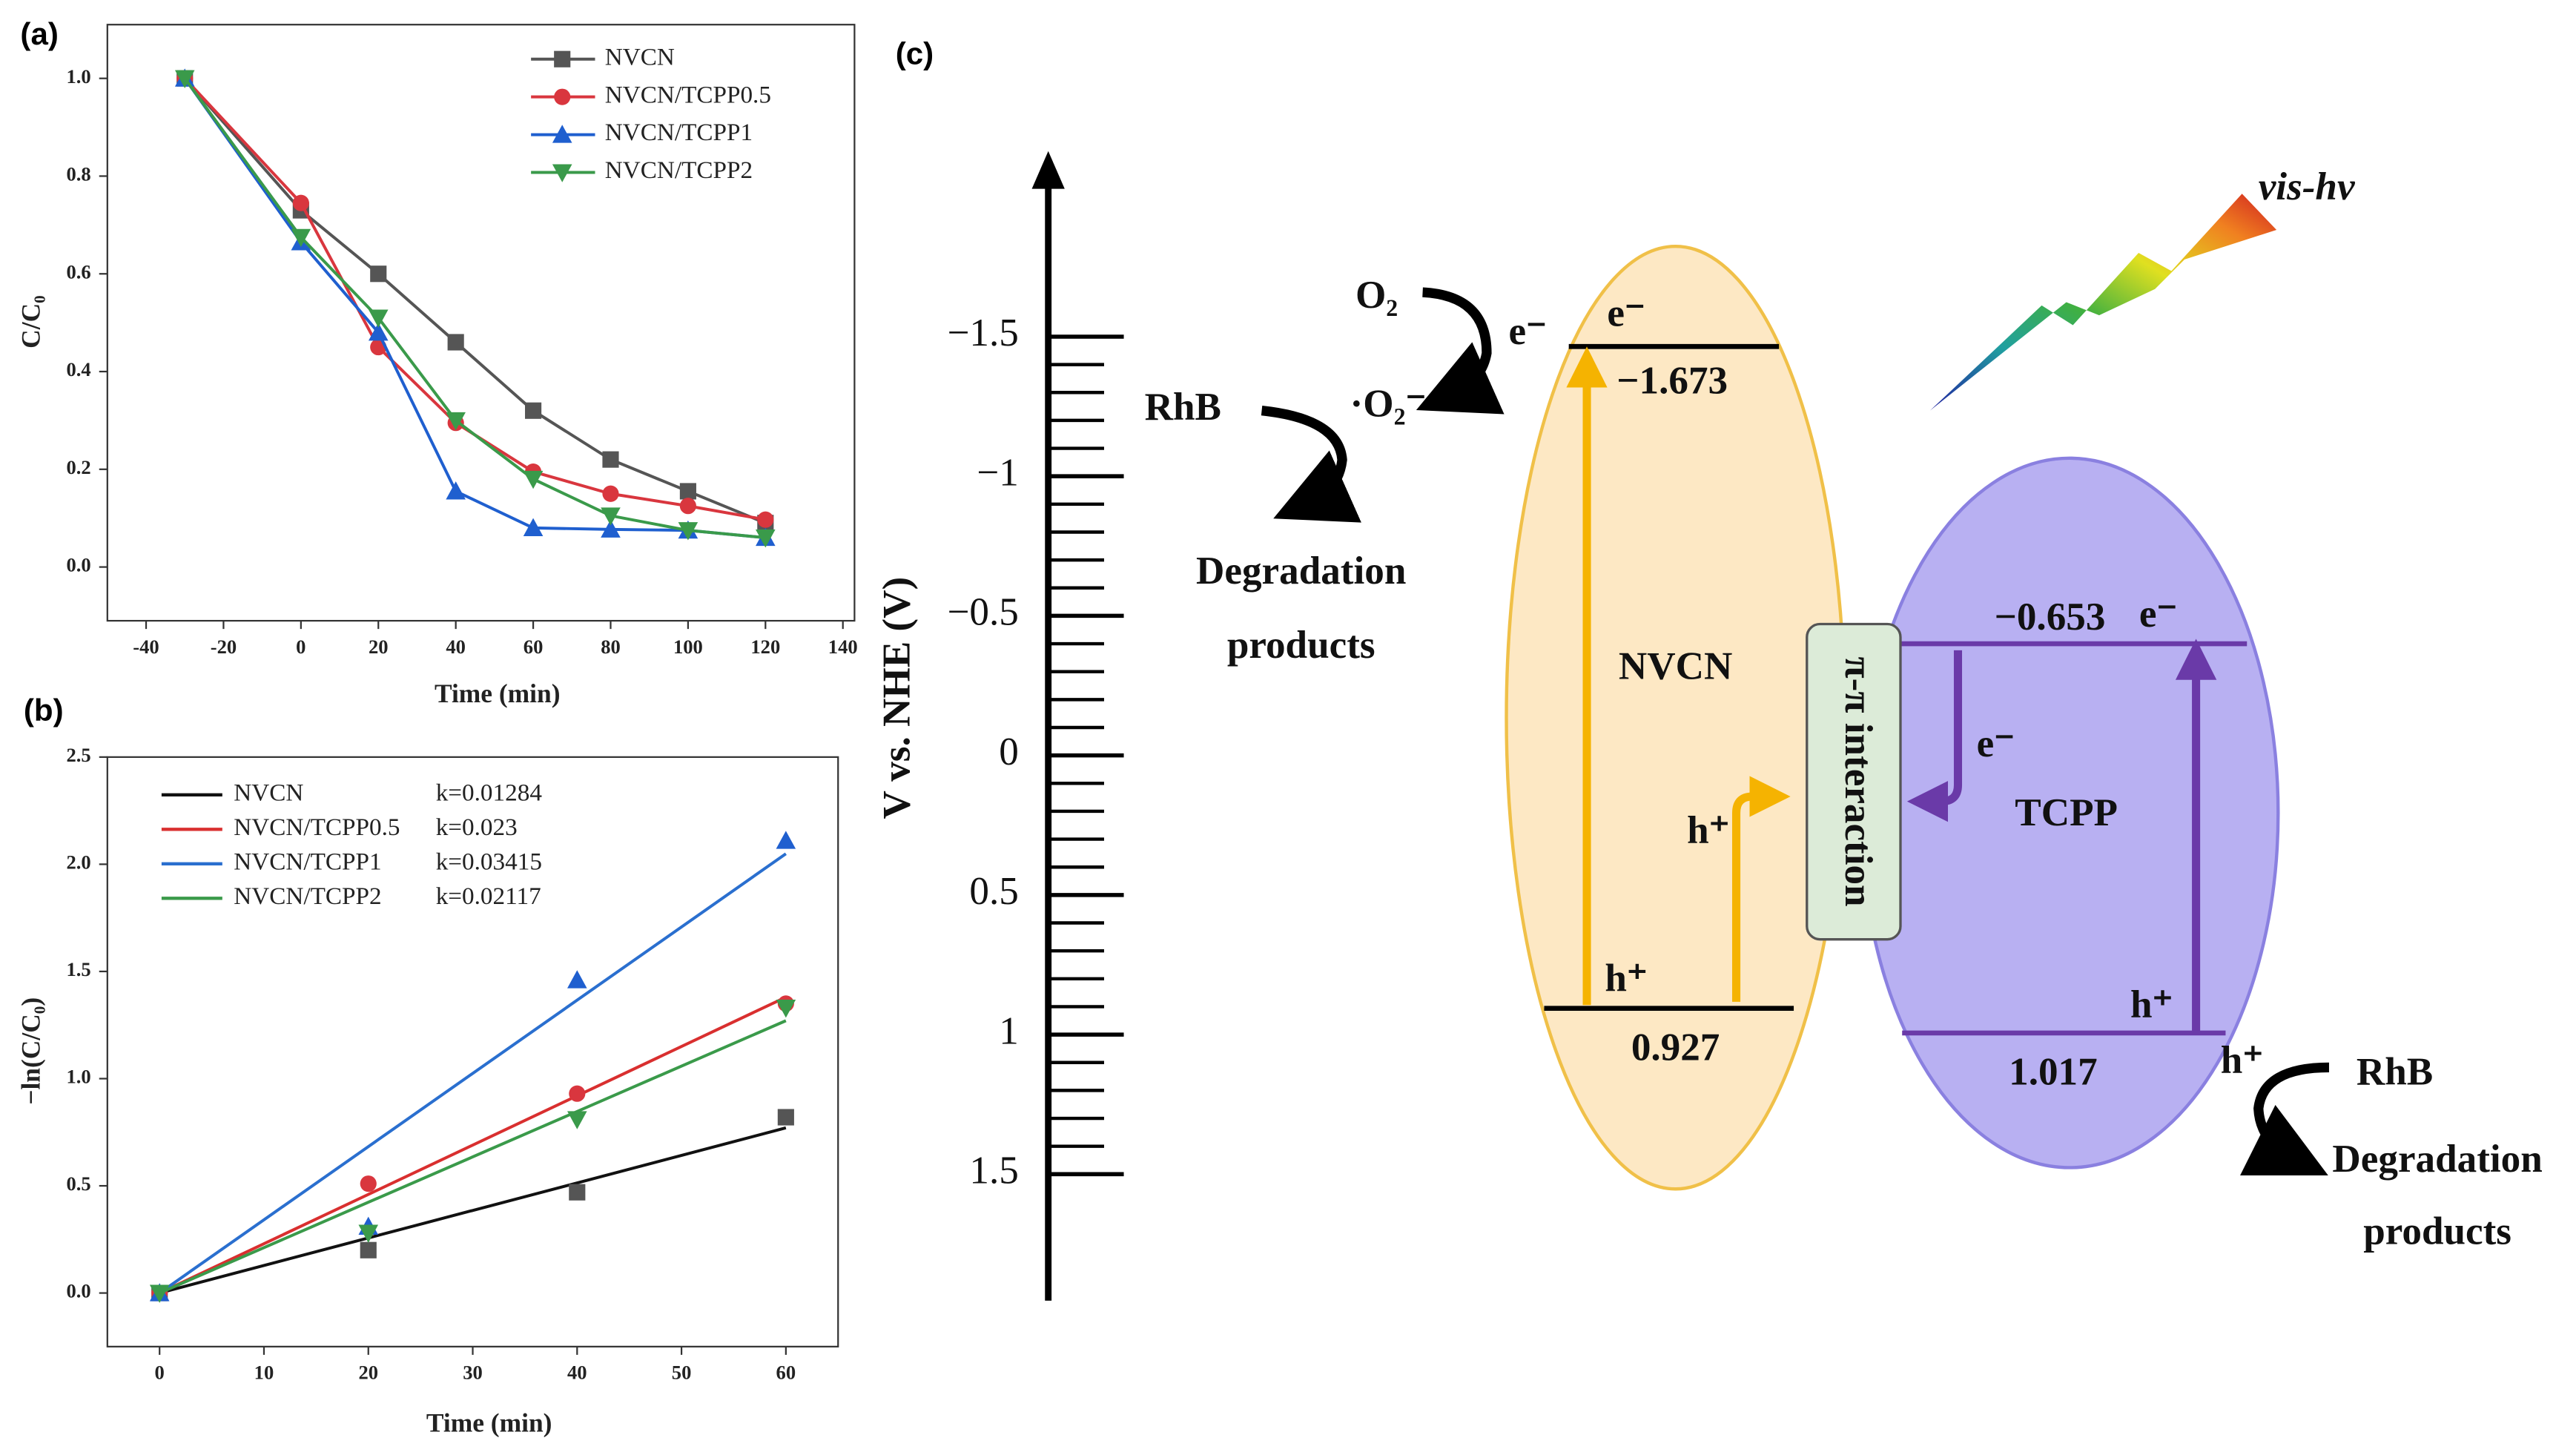 The image size is (2576, 1455). What do you see at coordinates (982, 613) in the screenshot?
I see `tick-label: −0.5` at bounding box center [982, 613].